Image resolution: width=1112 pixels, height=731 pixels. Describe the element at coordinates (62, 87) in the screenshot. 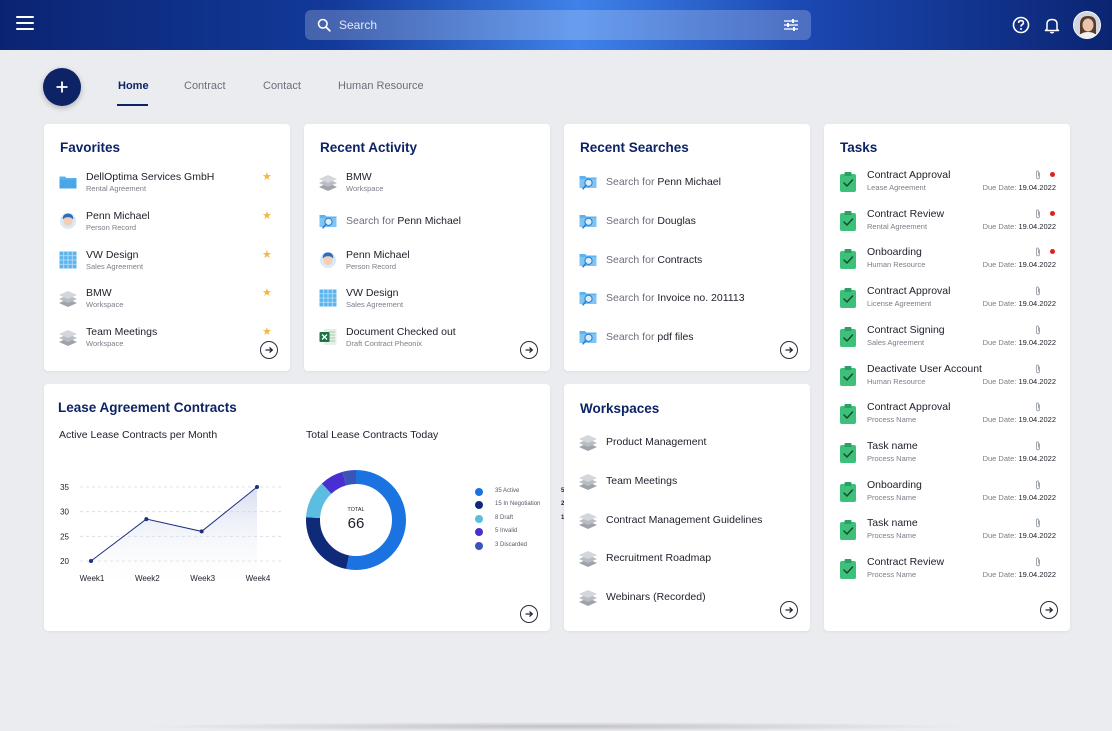

I see `add-button` at that location.